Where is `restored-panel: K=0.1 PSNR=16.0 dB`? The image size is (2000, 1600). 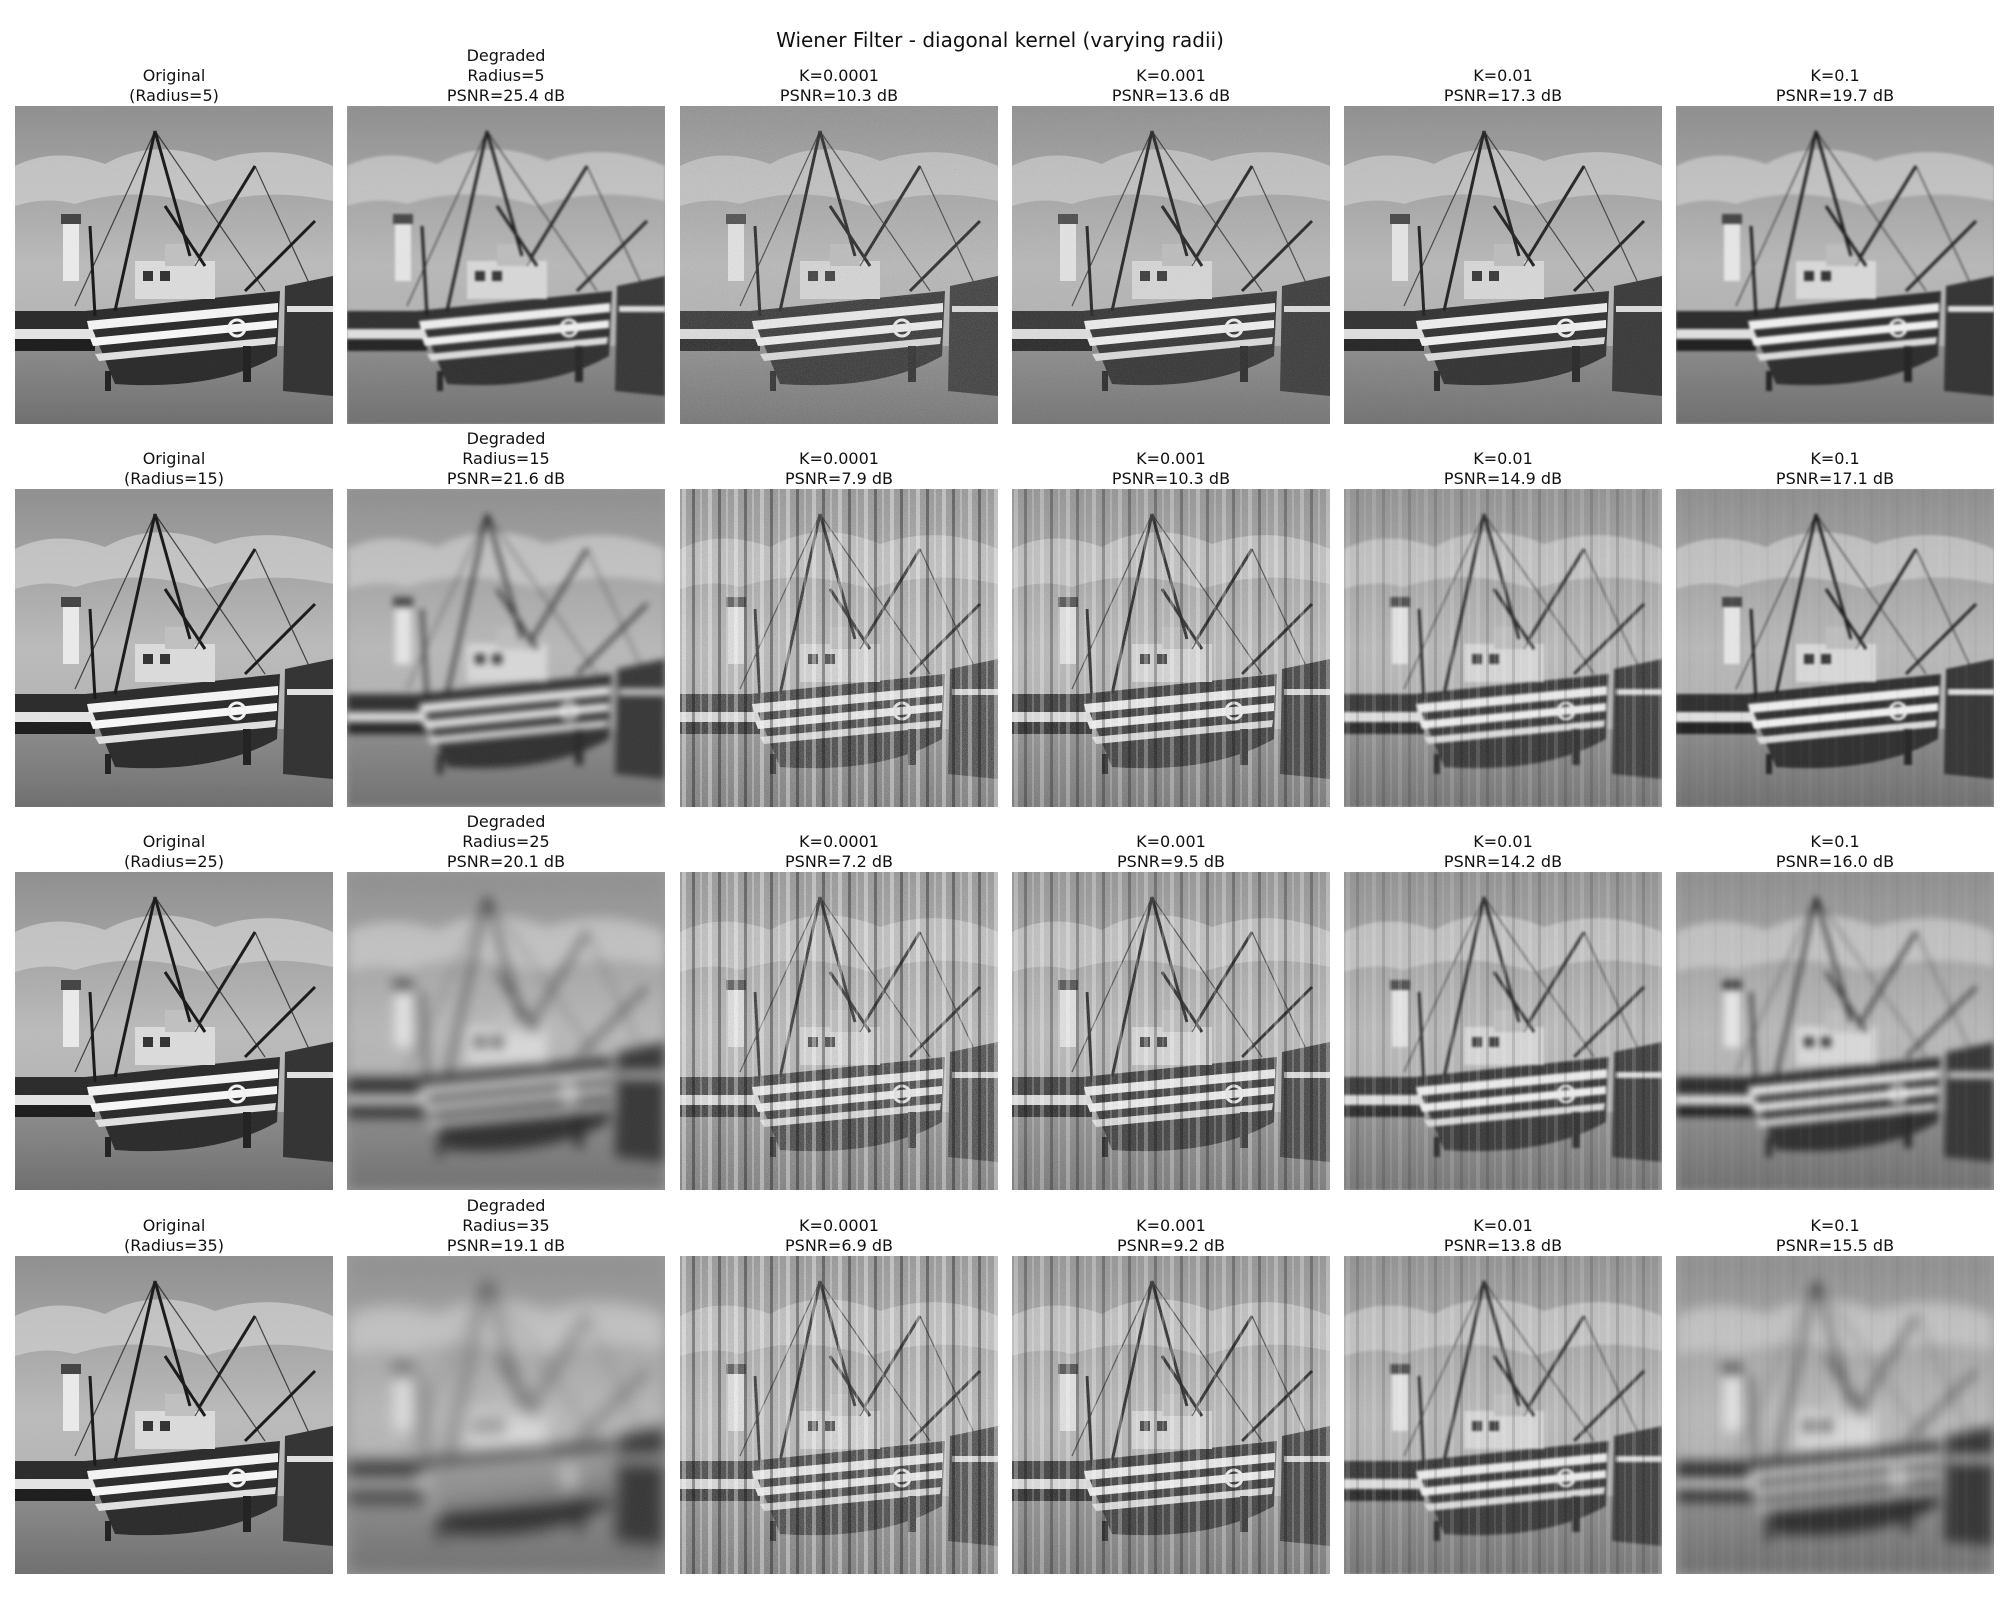 restored-panel: K=0.1 PSNR=16.0 dB is located at coordinates (1835, 998).